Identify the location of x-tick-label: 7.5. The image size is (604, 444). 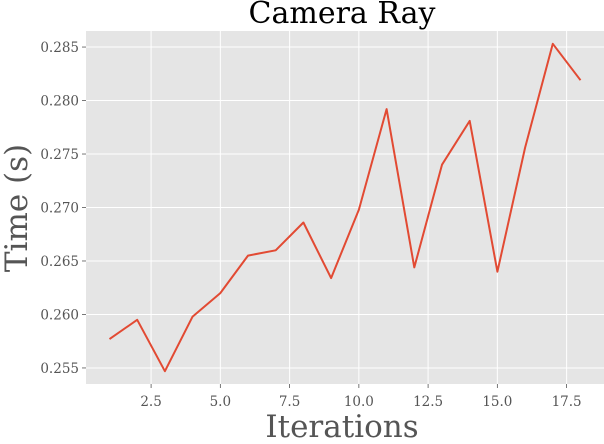
(289, 402).